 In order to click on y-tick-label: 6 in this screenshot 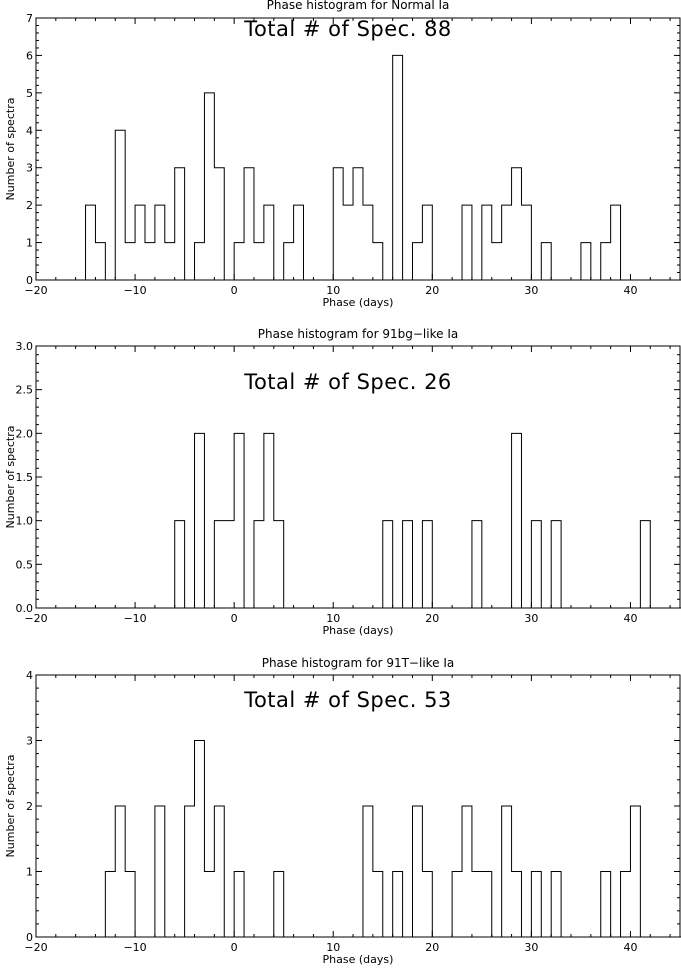, I will do `click(29, 55)`.